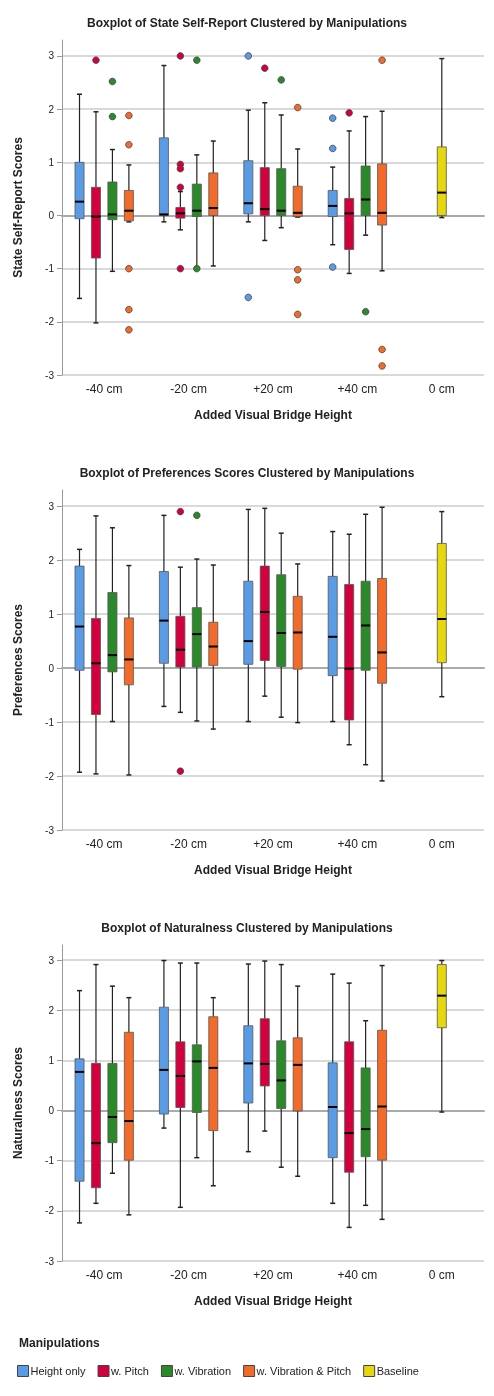 This screenshot has width=494, height=1396. Describe the element at coordinates (58, 1371) in the screenshot. I see `legend-label: Height only` at that location.